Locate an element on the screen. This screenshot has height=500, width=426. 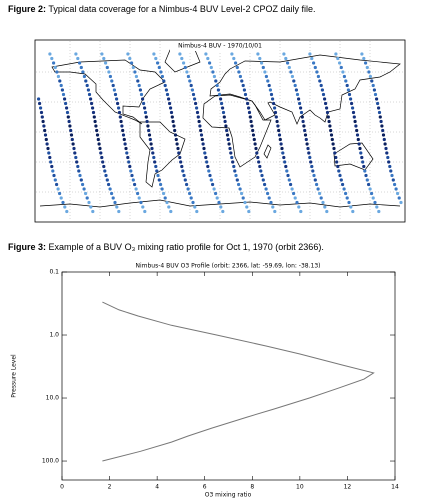
x-tick-label: 2 is located at coordinates (110, 487).